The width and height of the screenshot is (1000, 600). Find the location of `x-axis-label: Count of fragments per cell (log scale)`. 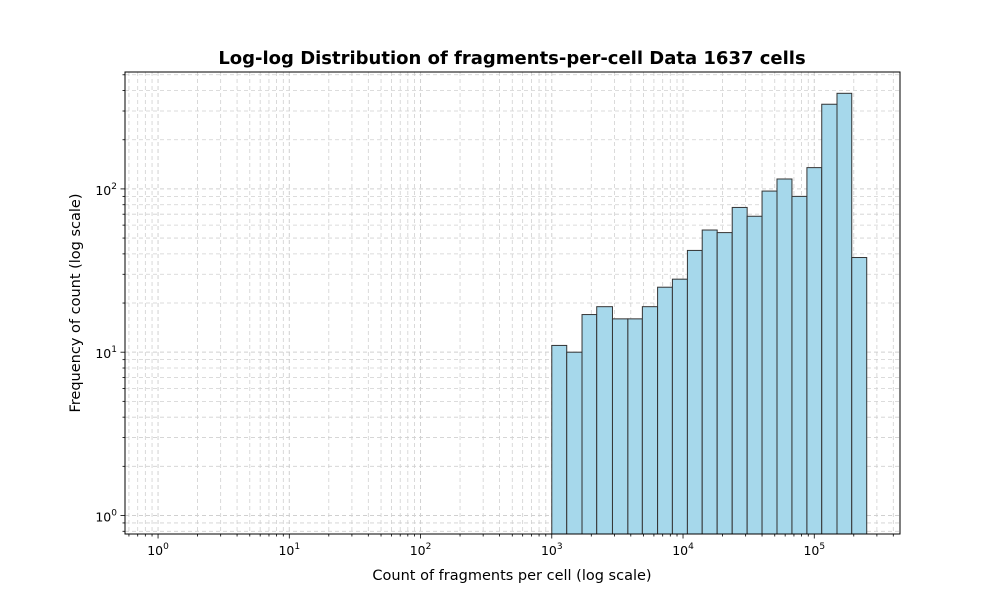

x-axis-label: Count of fragments per cell (log scale) is located at coordinates (511, 576).